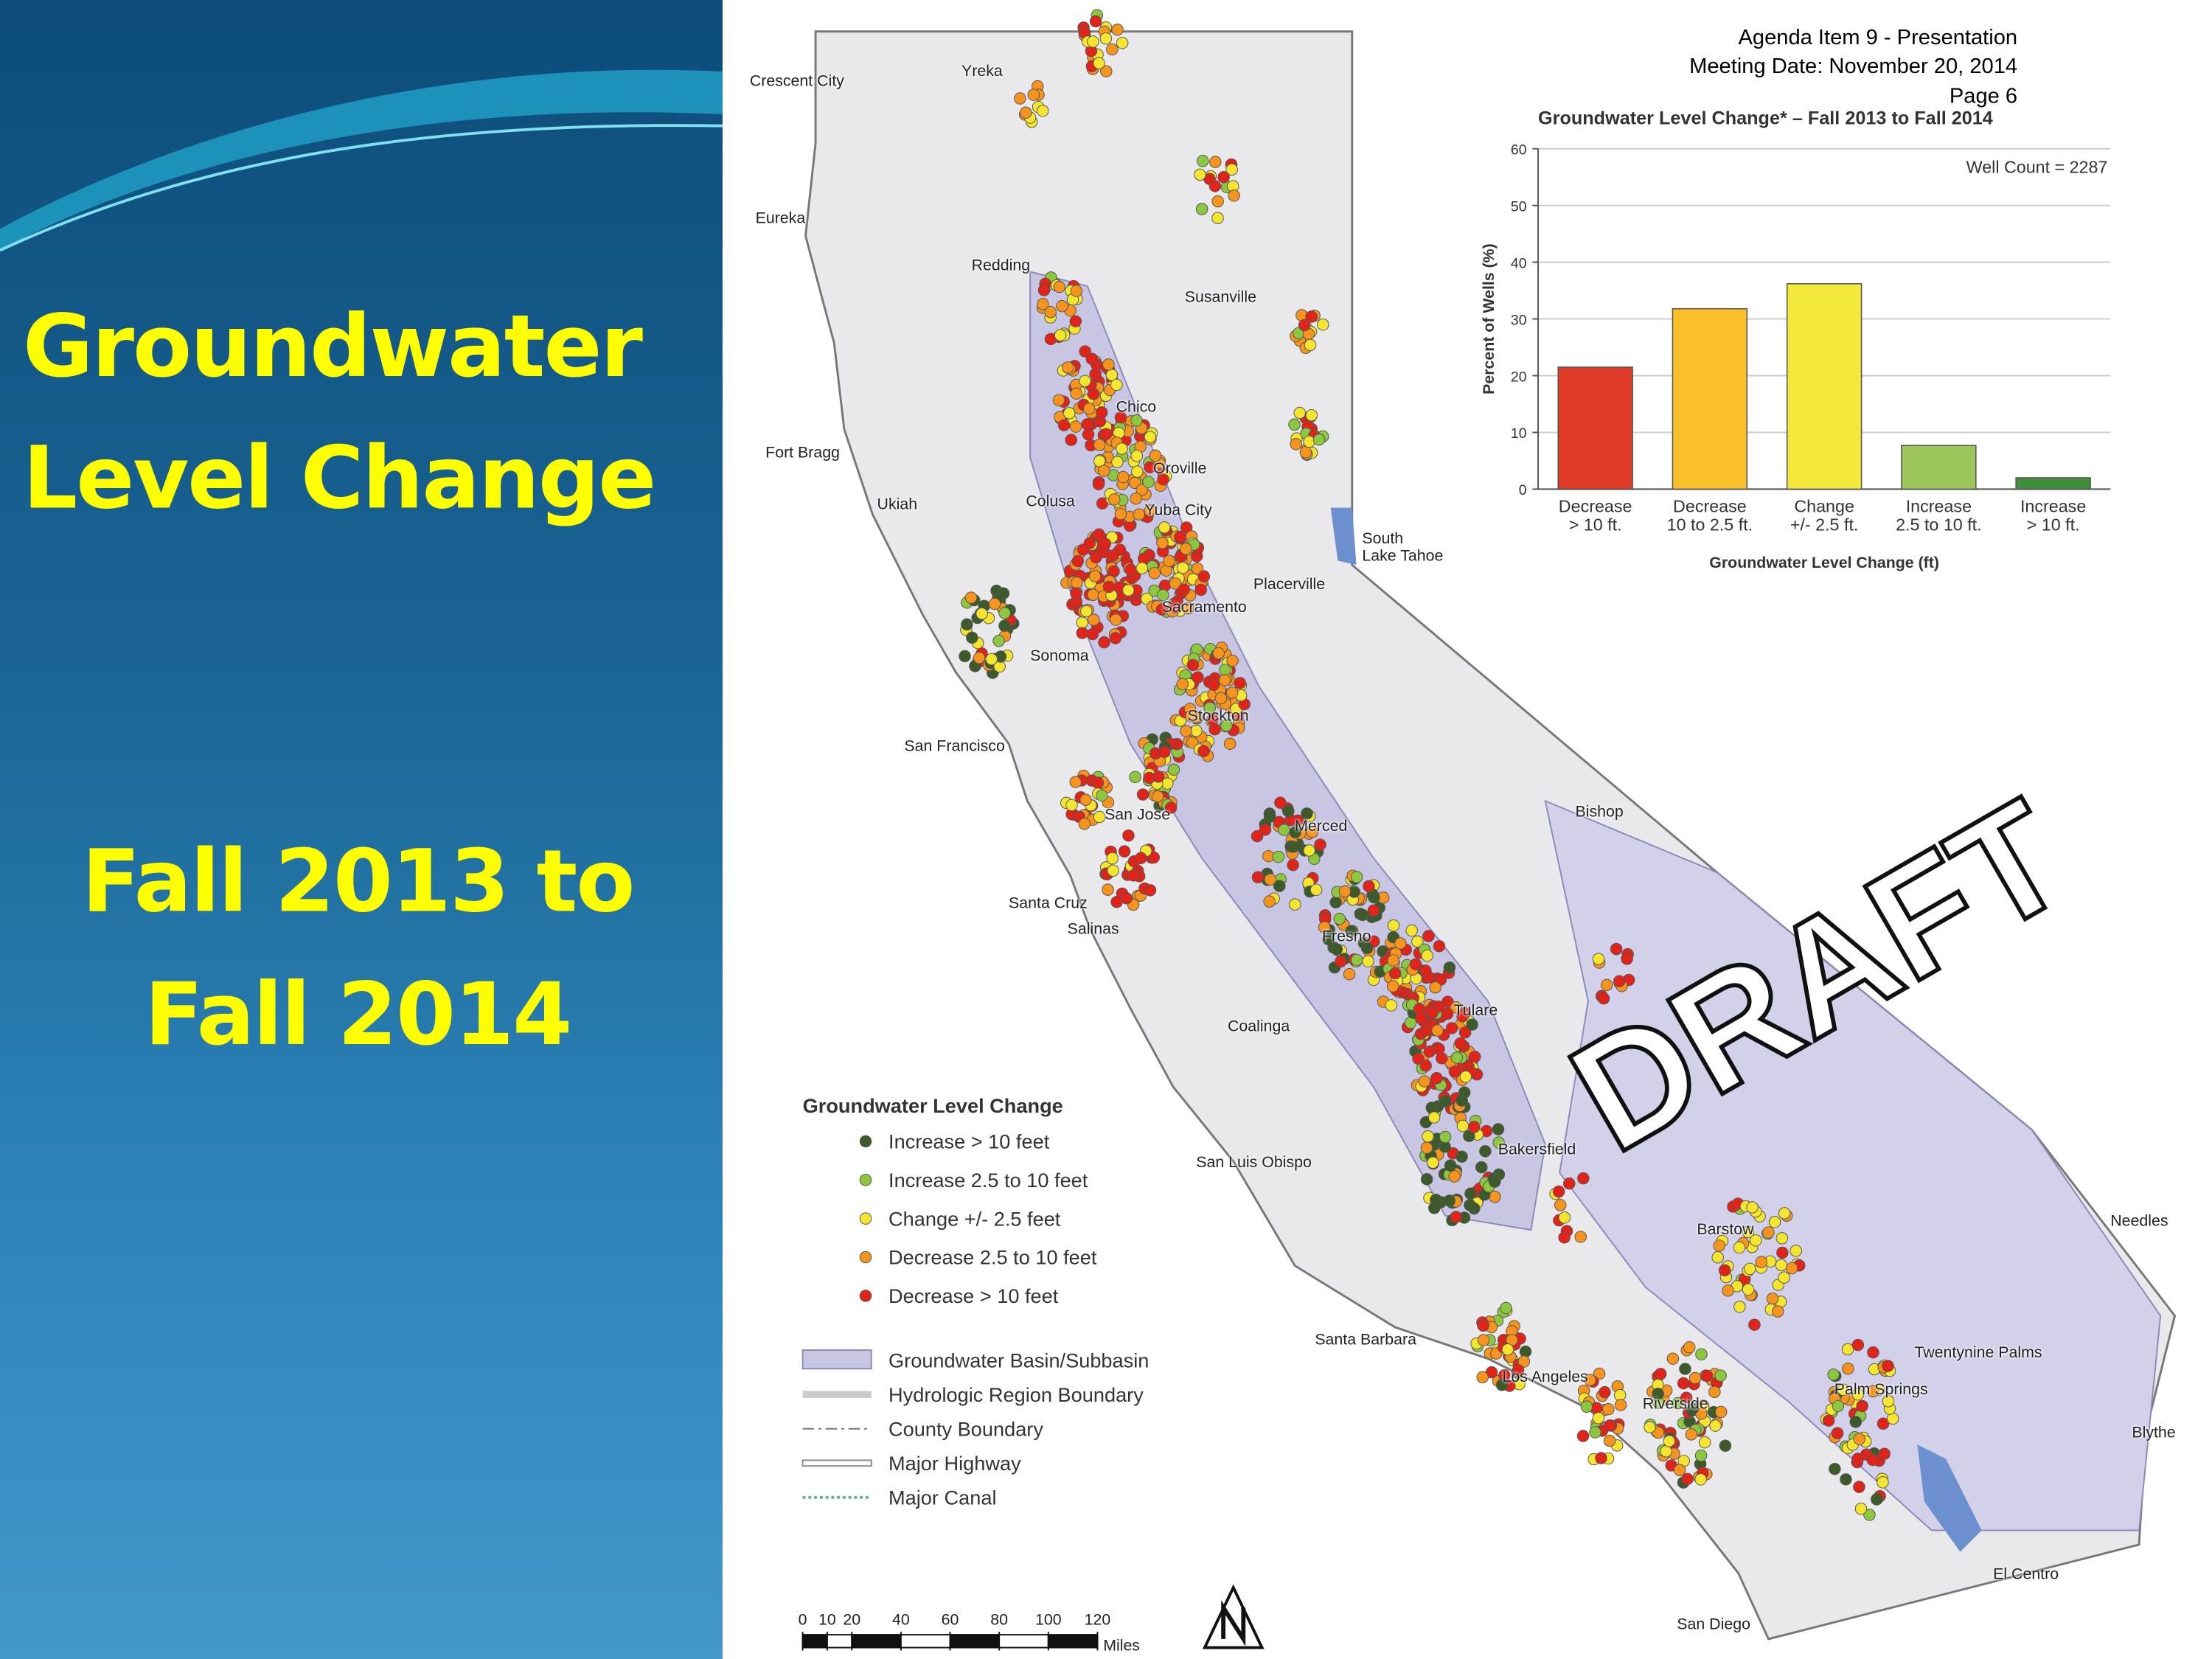  Describe the element at coordinates (1545, 1377) in the screenshot. I see `city-label: Los Angeles` at that location.